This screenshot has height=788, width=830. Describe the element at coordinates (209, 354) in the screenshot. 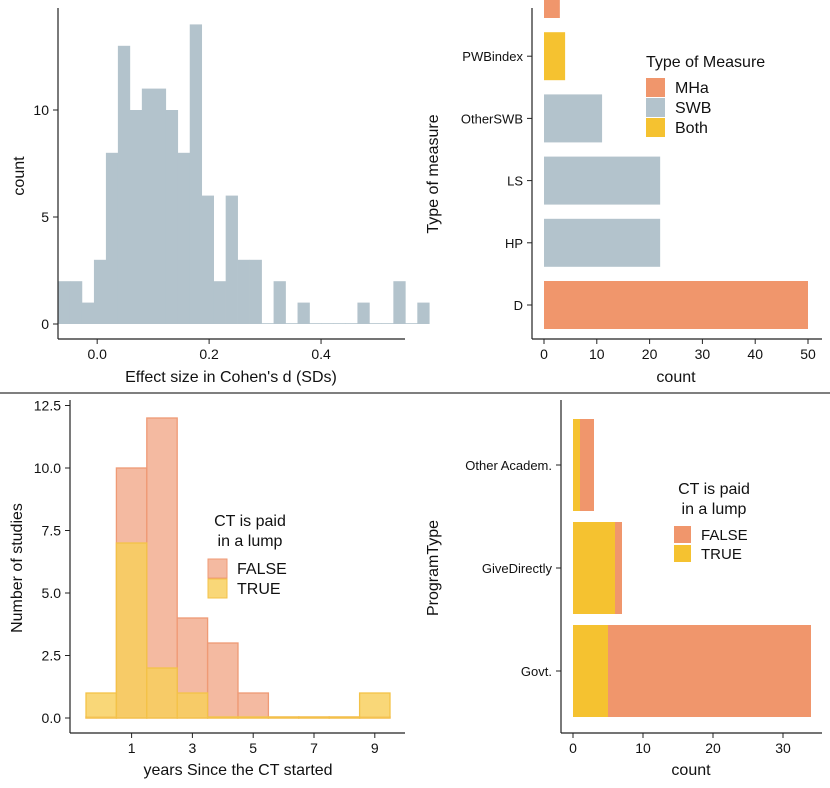

I see `effect-size-x-tick-label: 0.2` at that location.